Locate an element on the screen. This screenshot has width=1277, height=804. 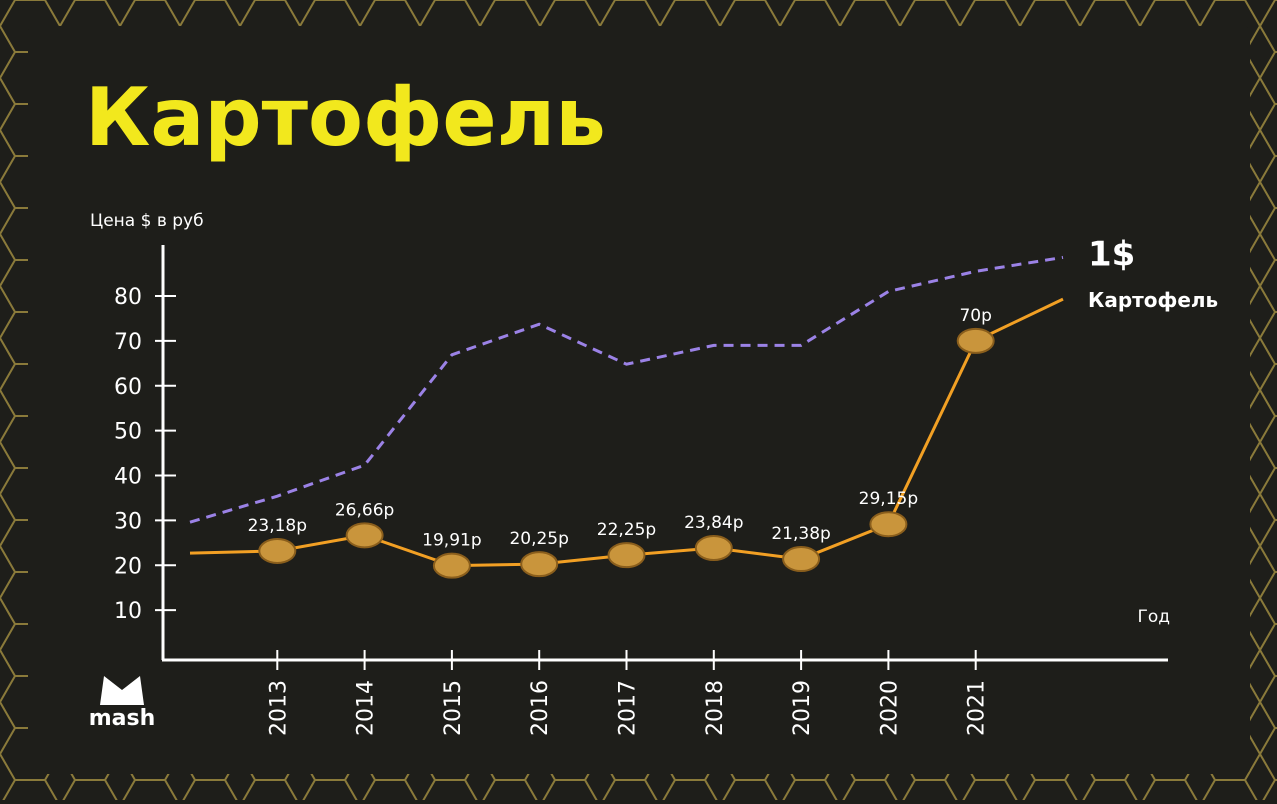
legend-label: 1$ is located at coordinates (1111, 254).